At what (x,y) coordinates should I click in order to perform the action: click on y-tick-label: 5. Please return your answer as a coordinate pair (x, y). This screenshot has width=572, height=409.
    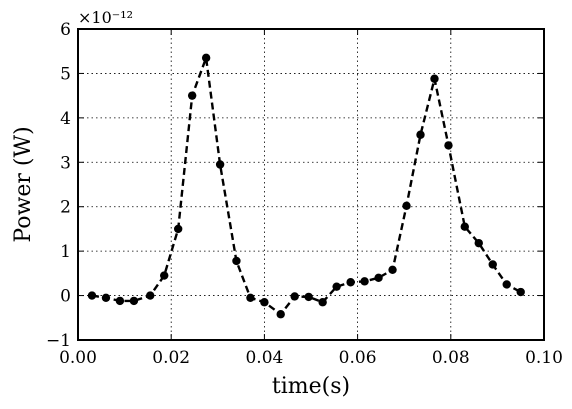
    Looking at the image, I should click on (65, 74).